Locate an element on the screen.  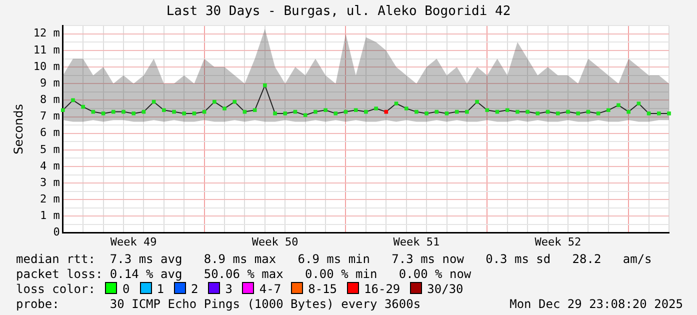
y-tick-label: 7 m is located at coordinates (50, 116).